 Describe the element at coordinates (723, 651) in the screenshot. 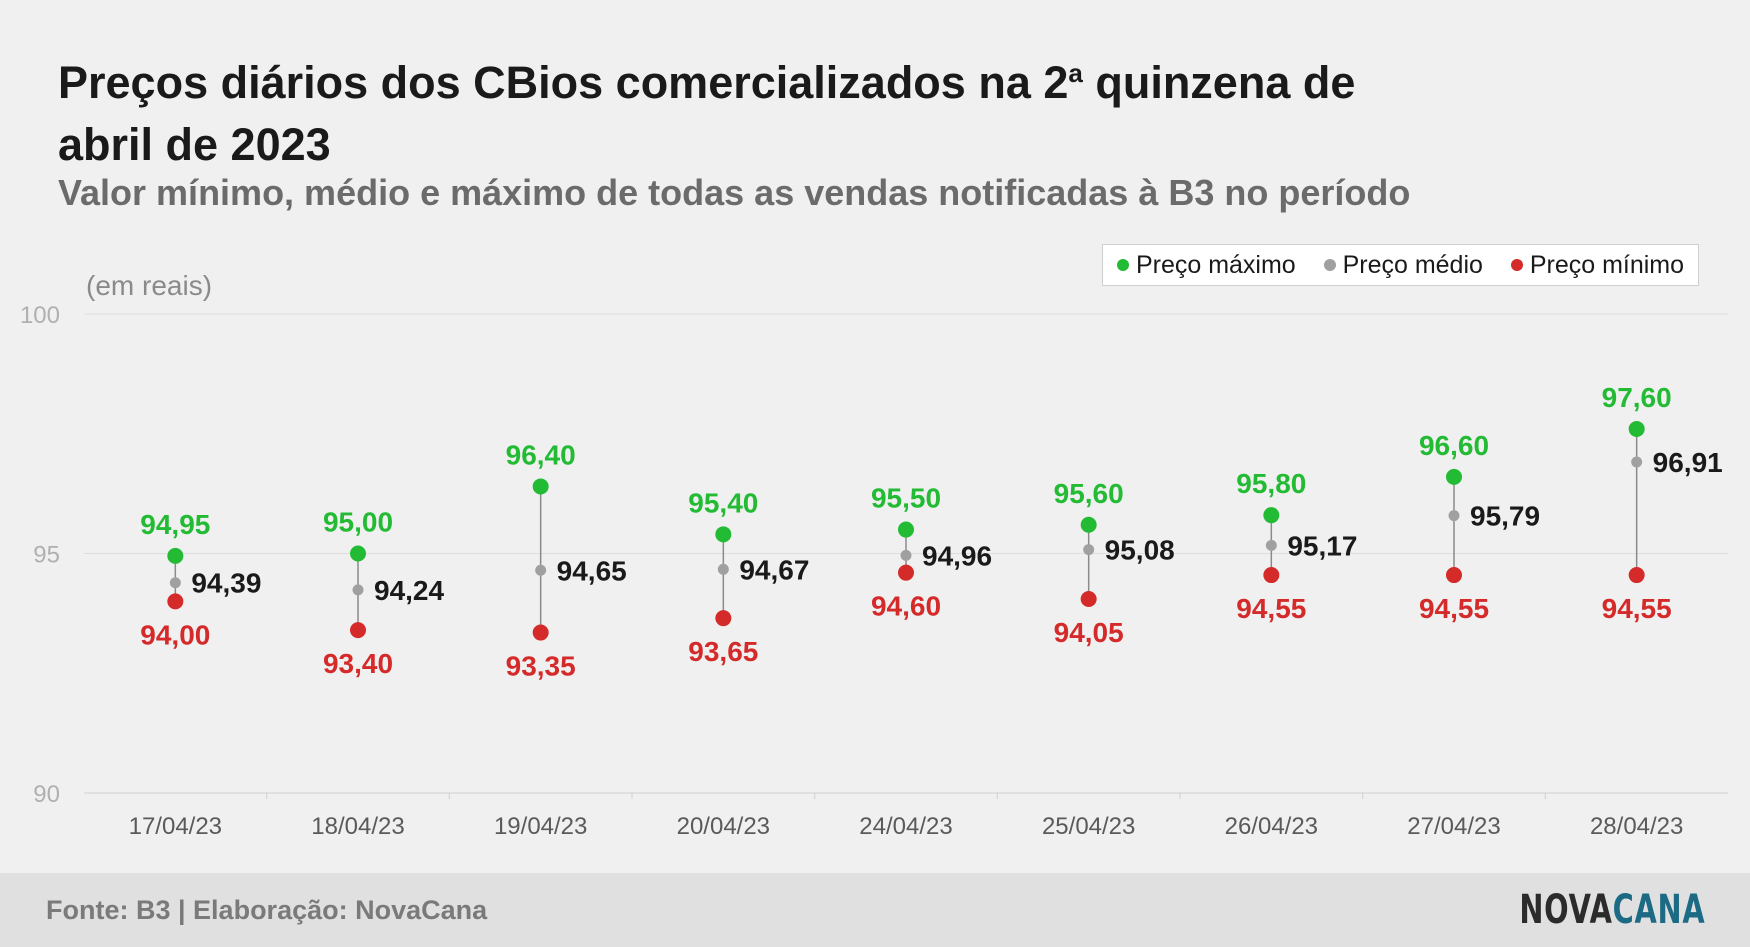

I see `min-value-label: 93,65` at that location.